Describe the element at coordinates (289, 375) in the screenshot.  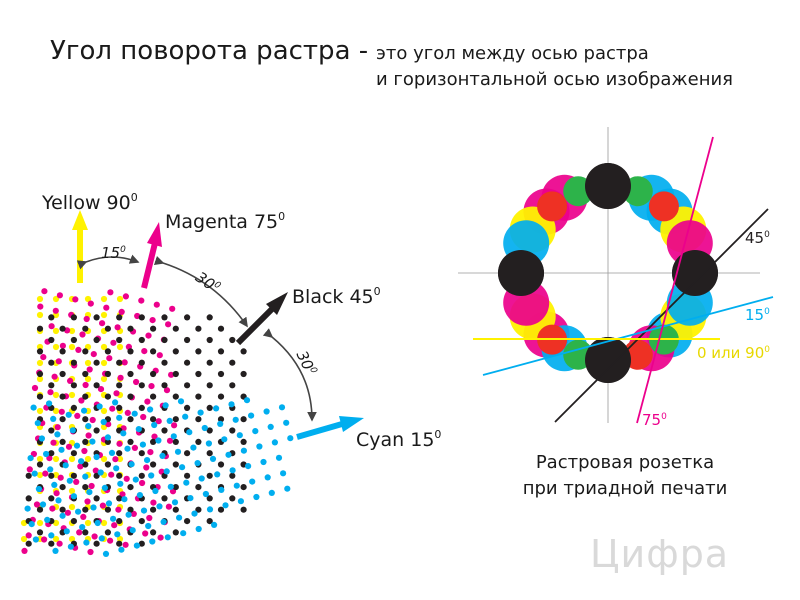
I see `angle-arc-30-right` at that location.